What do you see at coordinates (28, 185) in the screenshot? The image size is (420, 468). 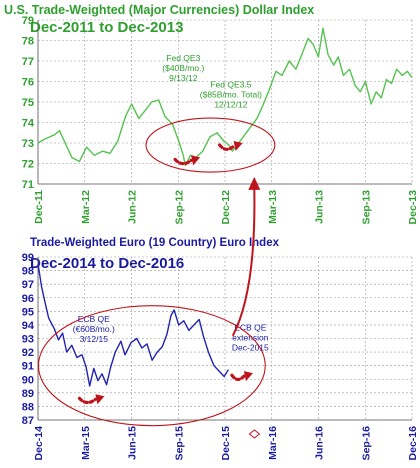 I see `y-tick-label: 71` at bounding box center [28, 185].